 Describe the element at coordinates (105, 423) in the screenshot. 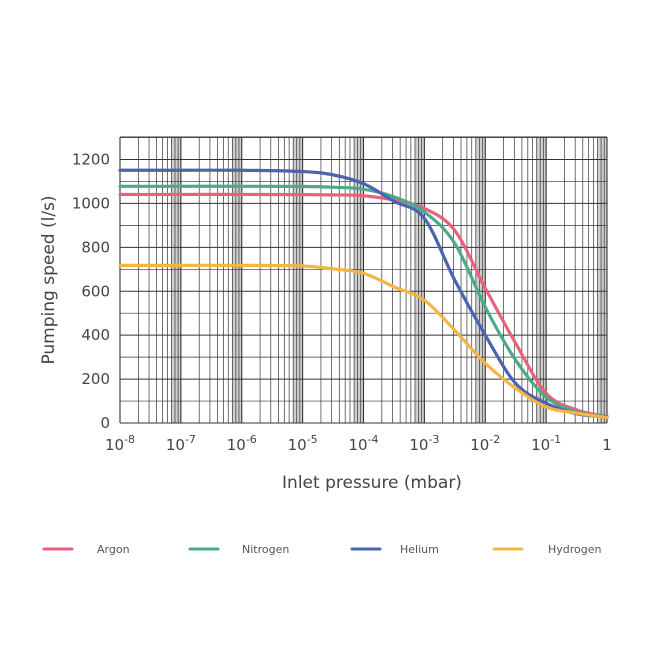

I see `y-tick-label: 0` at that location.